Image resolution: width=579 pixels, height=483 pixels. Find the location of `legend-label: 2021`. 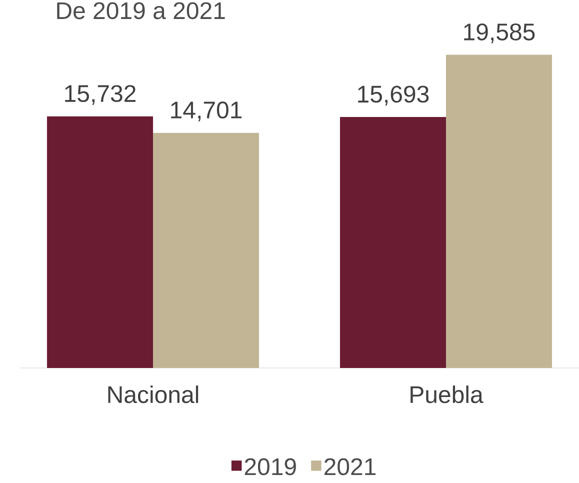

legend-label: 2021 is located at coordinates (350, 467).